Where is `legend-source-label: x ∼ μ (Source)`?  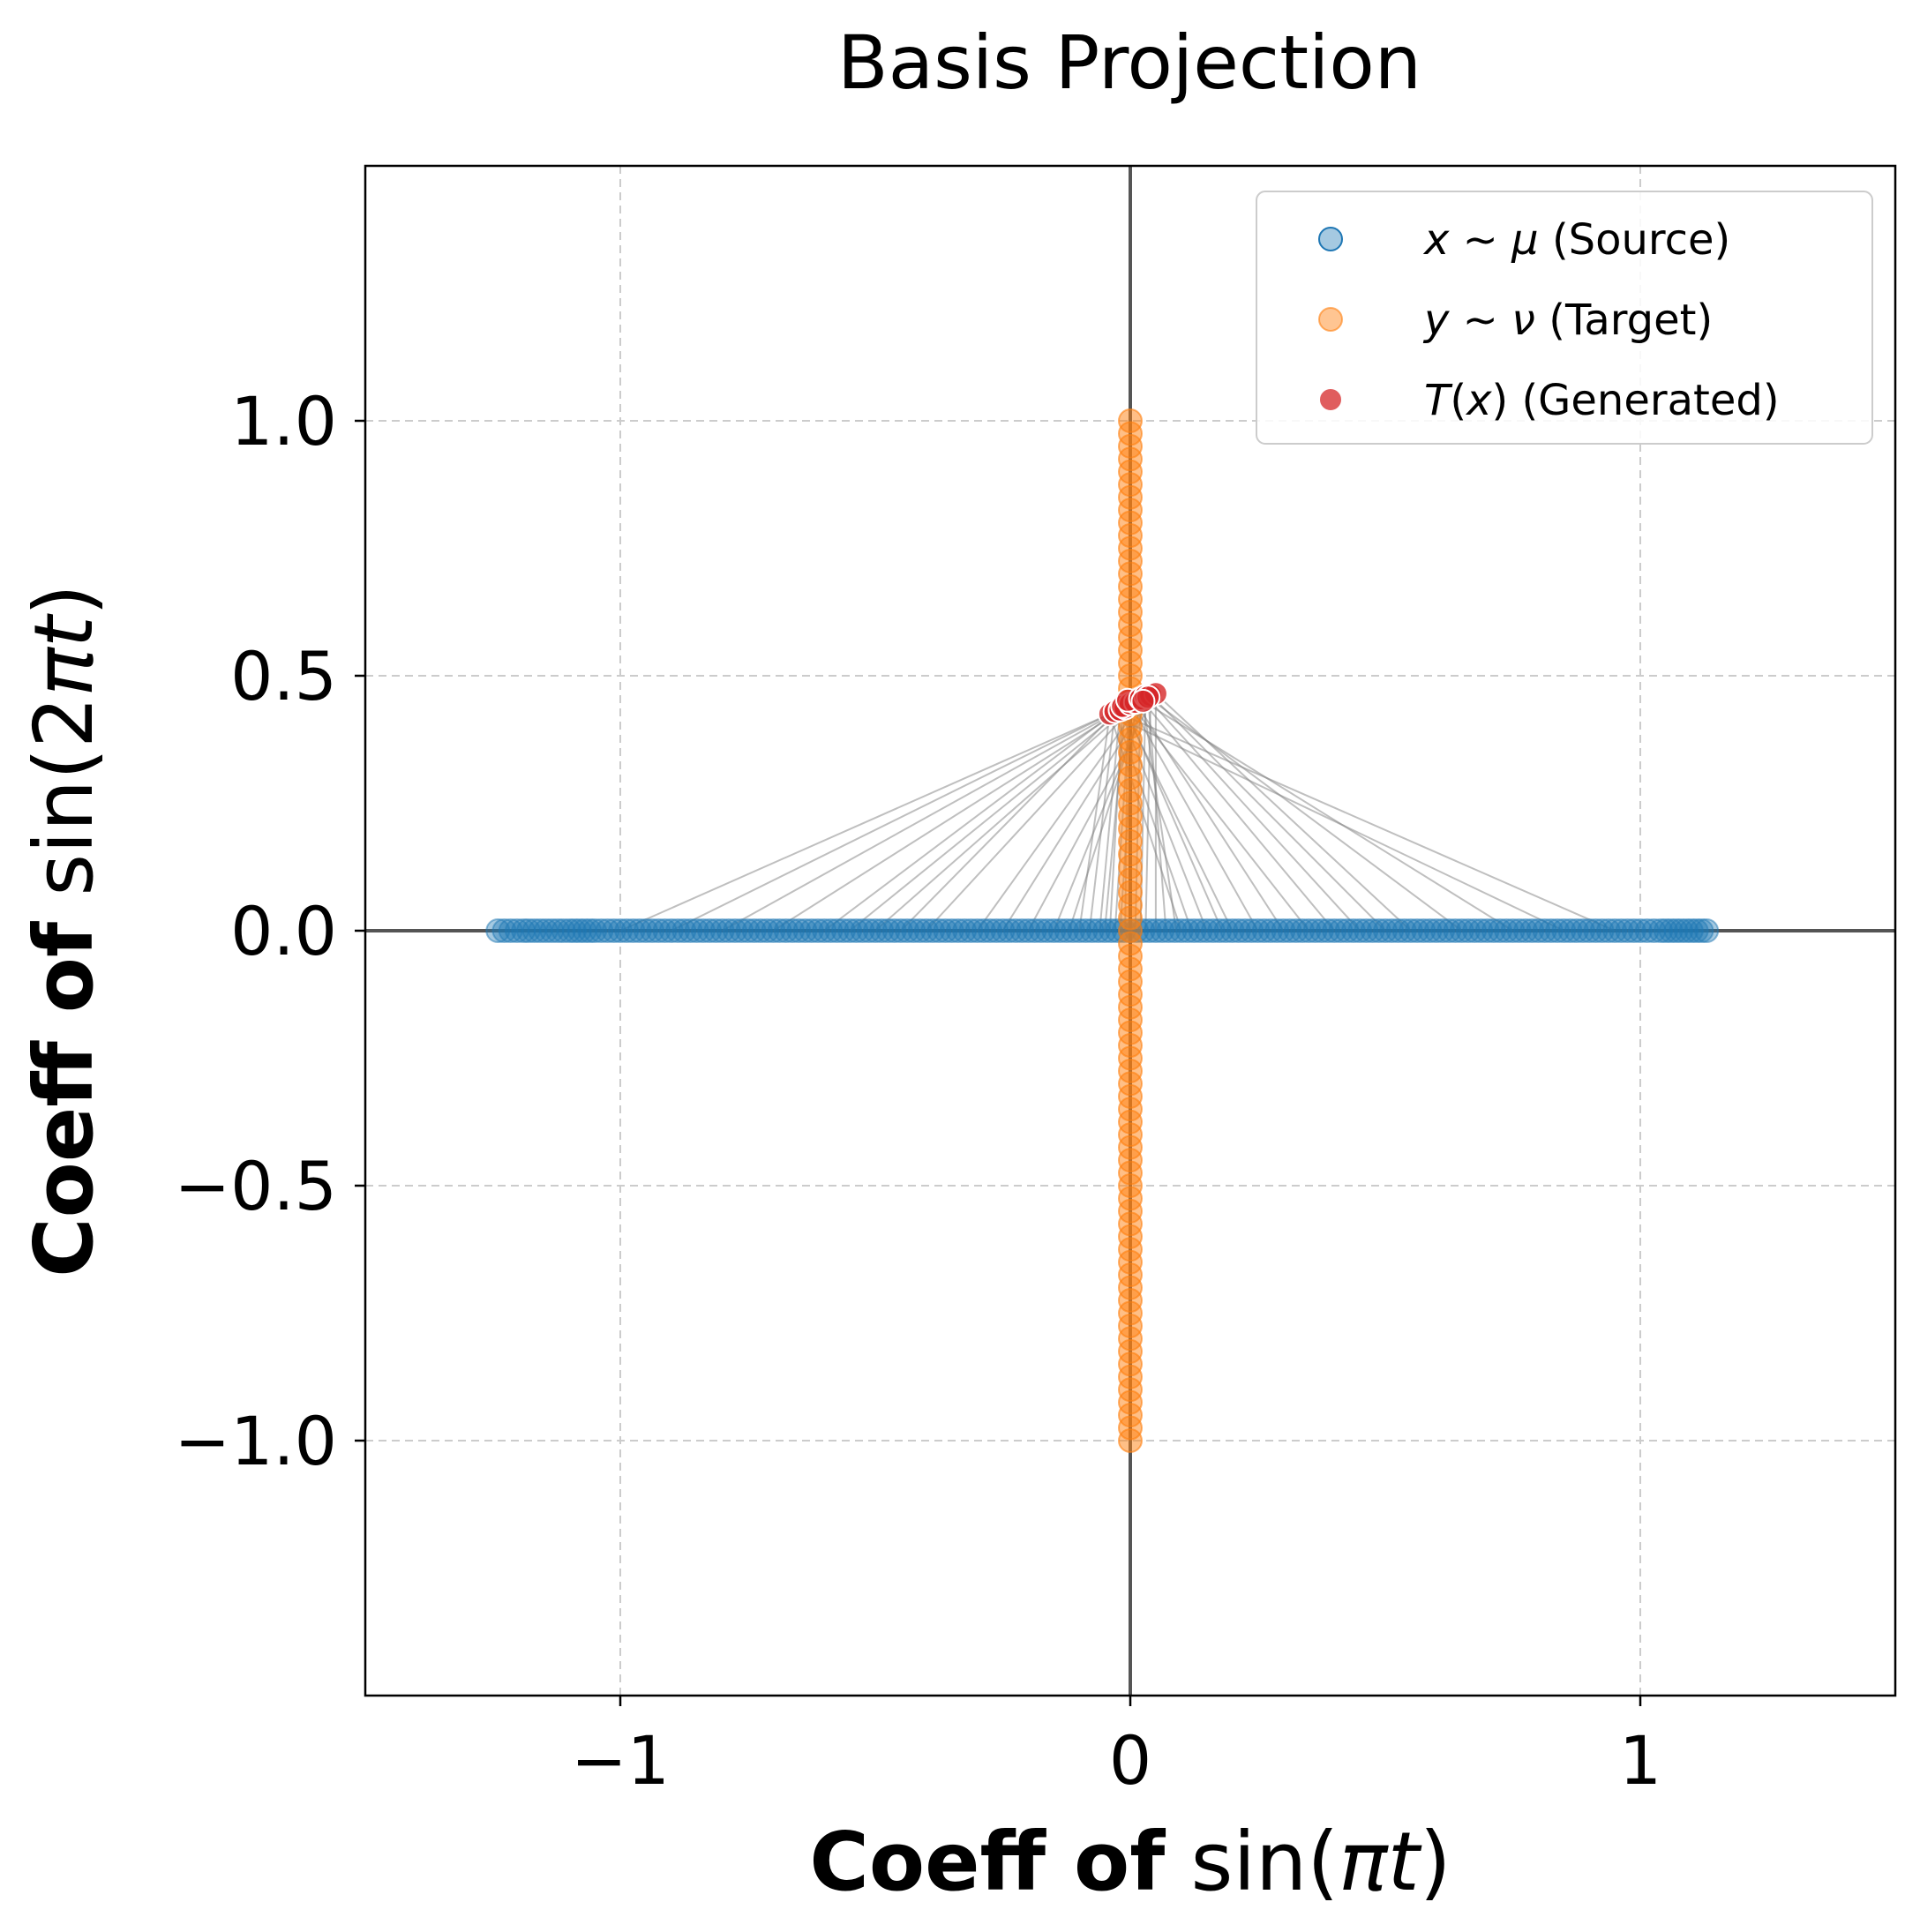
legend-source-label: x ∼ μ (Source) is located at coordinates (1576, 240).